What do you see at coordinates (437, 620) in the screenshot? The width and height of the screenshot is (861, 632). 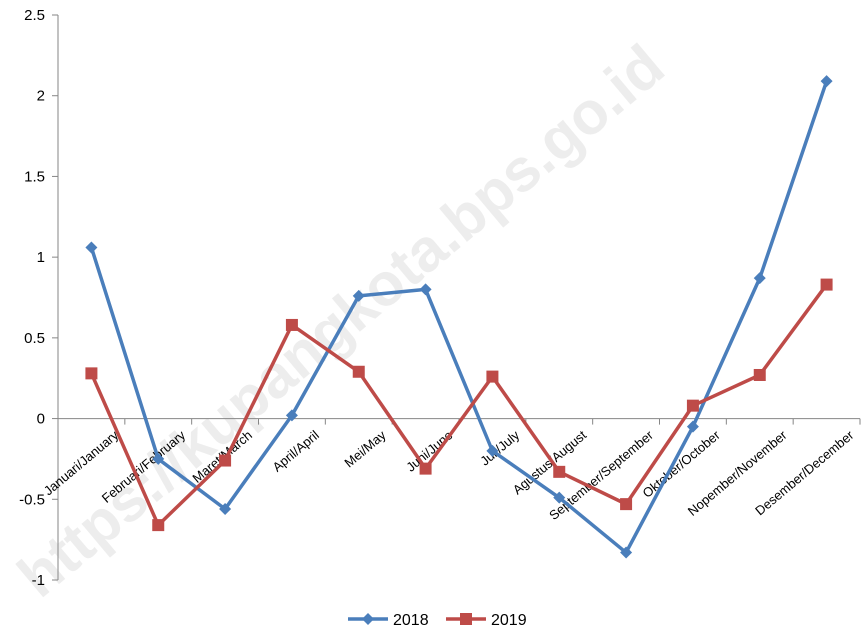 I see `legend: 2018 2019` at bounding box center [437, 620].